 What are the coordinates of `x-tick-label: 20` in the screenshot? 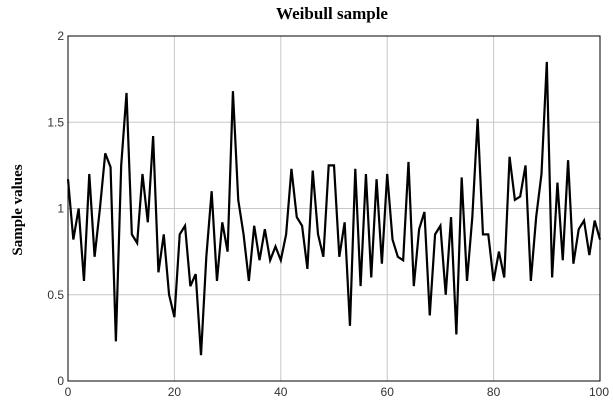 It's located at (175, 392).